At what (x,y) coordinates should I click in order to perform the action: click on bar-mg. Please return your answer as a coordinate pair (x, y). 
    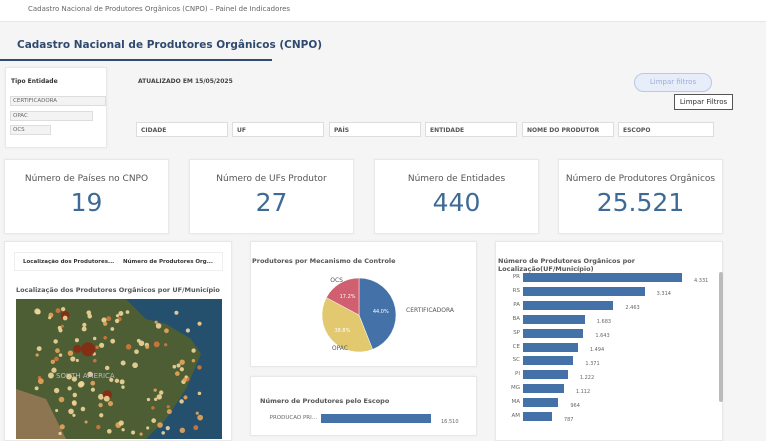
    Looking at the image, I should click on (543, 389).